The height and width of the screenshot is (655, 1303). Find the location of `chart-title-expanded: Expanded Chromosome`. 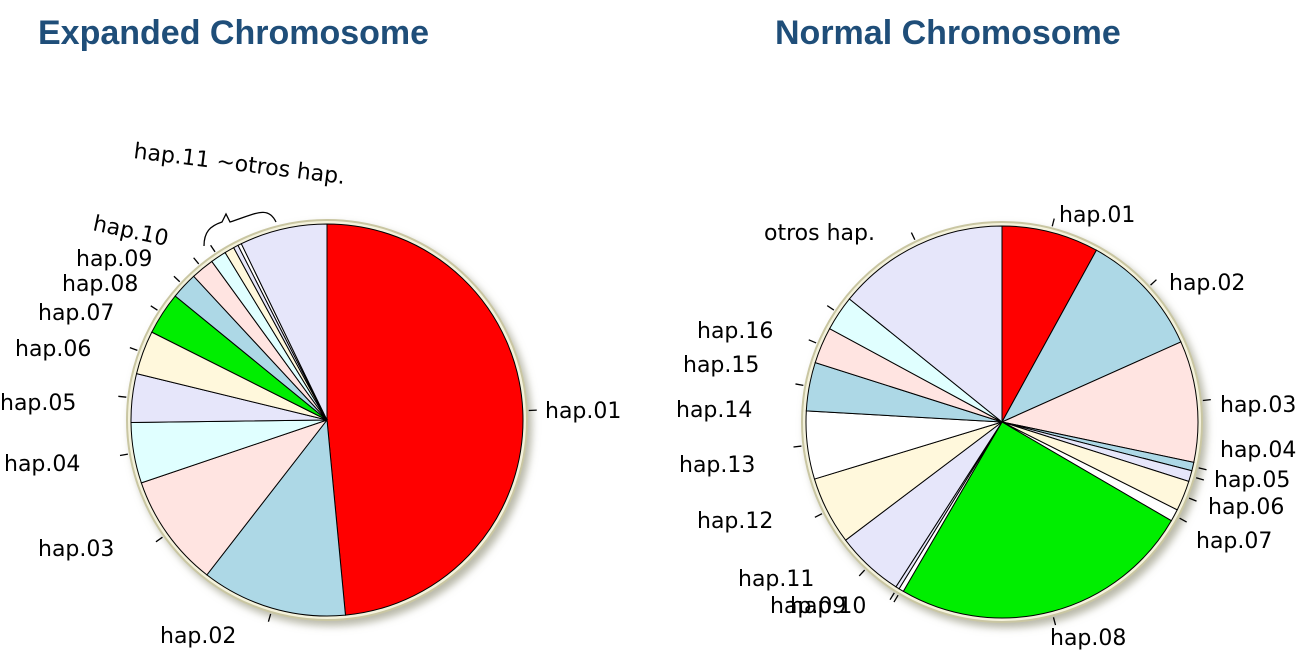

chart-title-expanded: Expanded Chromosome is located at coordinates (234, 33).